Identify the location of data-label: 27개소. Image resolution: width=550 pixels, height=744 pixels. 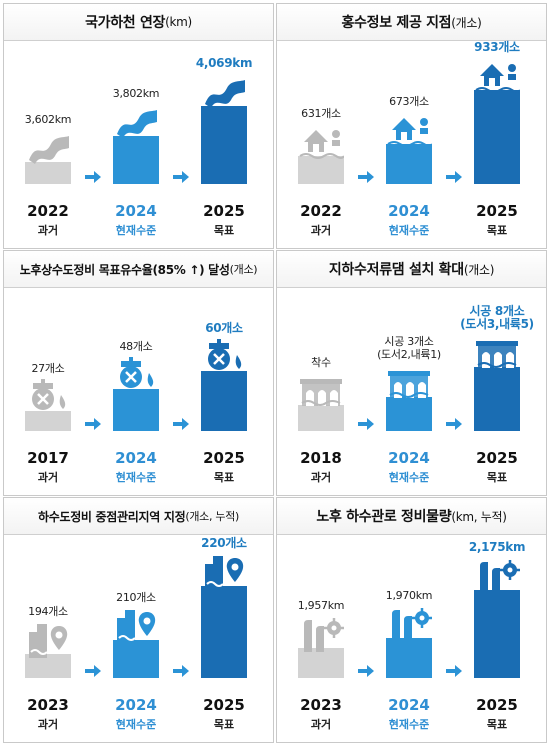
(48, 368).